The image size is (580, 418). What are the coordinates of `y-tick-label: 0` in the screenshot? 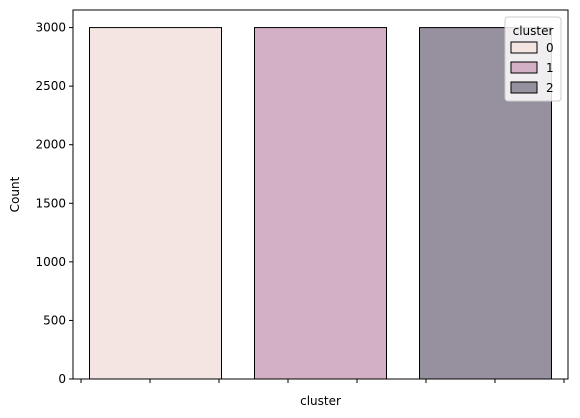 It's located at (62, 379).